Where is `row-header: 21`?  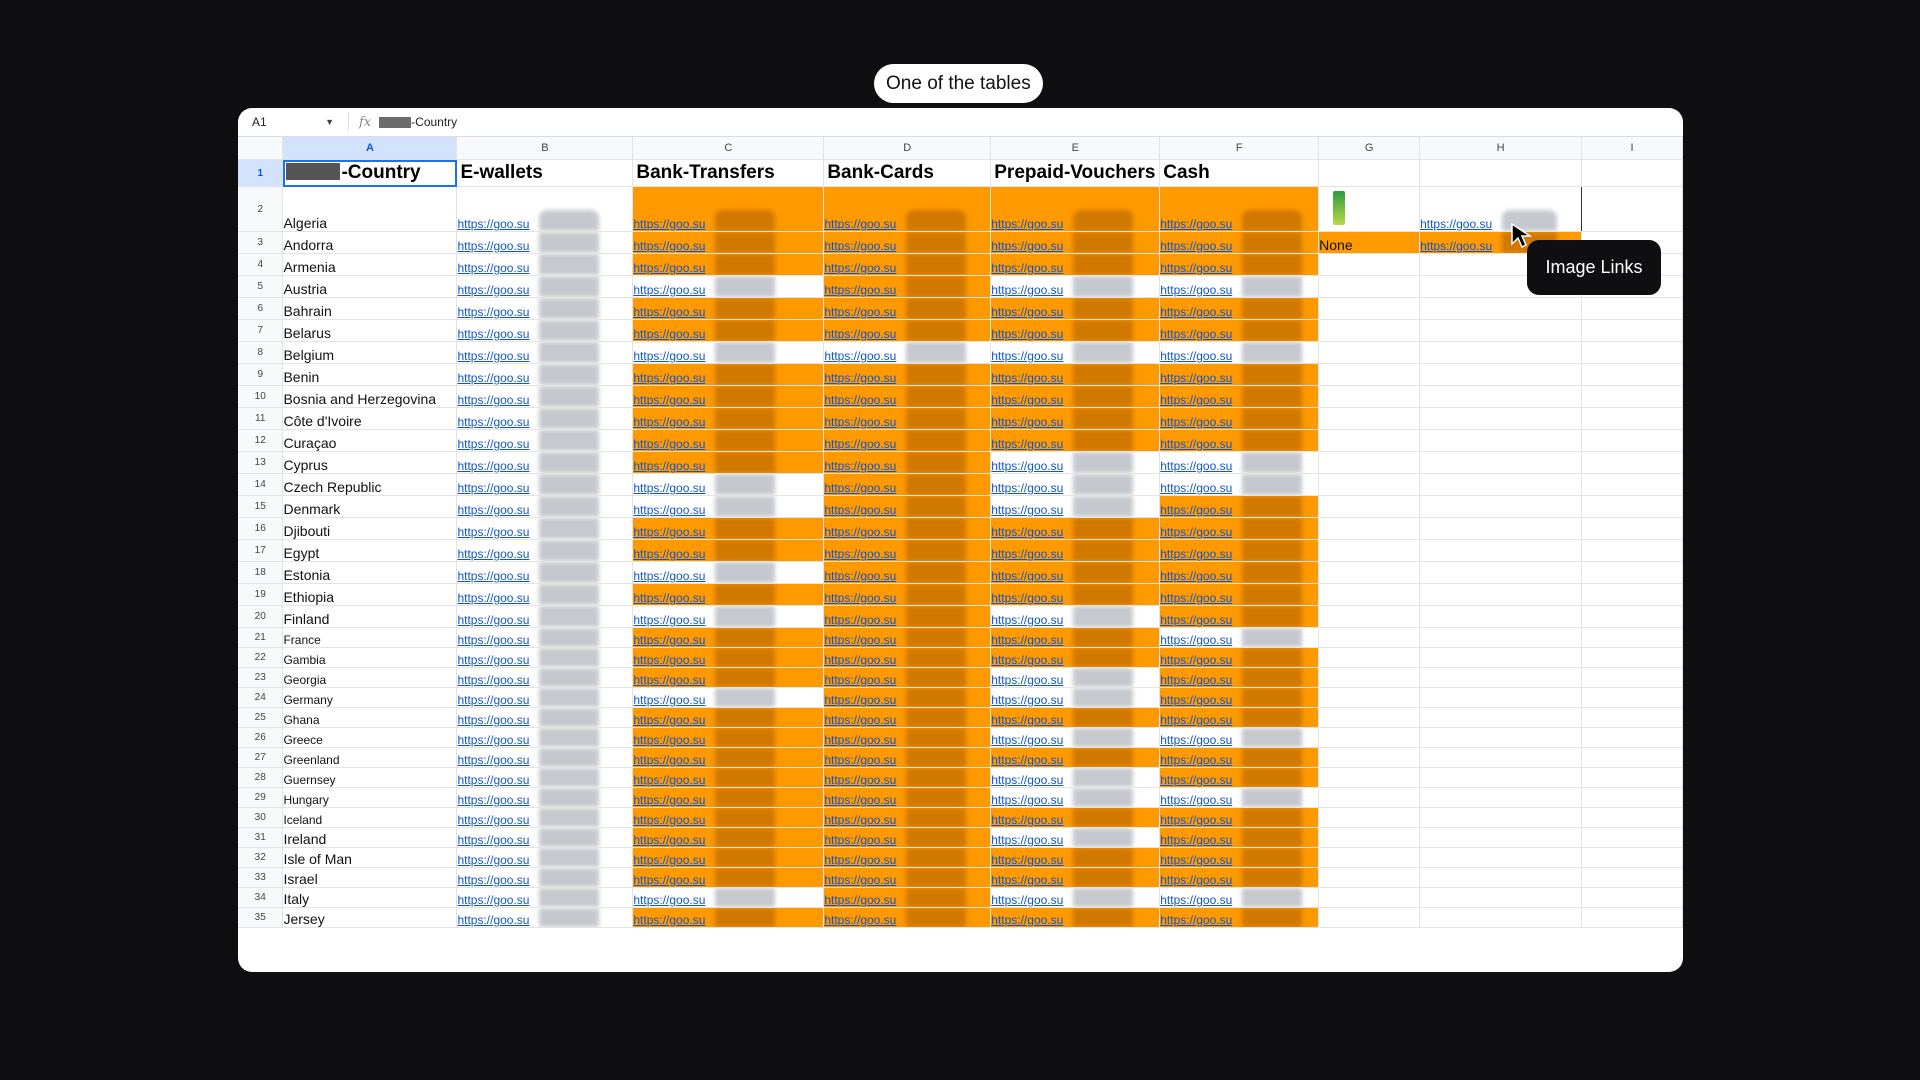 row-header: 21 is located at coordinates (261, 637).